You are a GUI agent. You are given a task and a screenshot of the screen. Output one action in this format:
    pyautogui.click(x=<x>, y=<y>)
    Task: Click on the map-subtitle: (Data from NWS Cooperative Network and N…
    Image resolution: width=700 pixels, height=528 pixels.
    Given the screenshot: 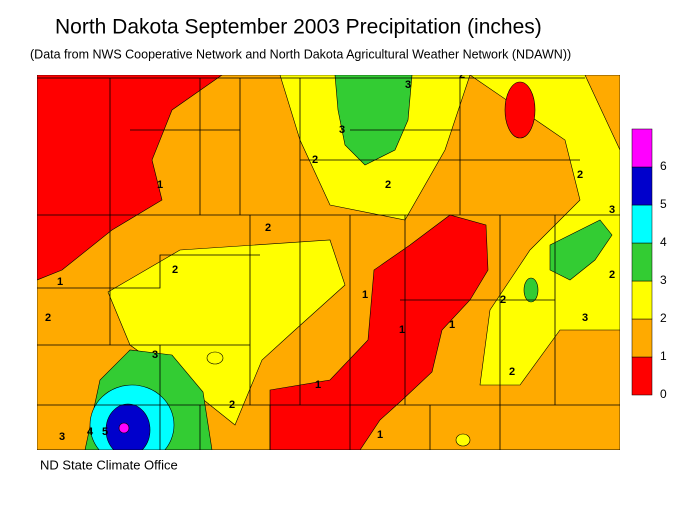 What is the action you would take?
    pyautogui.click(x=300, y=54)
    